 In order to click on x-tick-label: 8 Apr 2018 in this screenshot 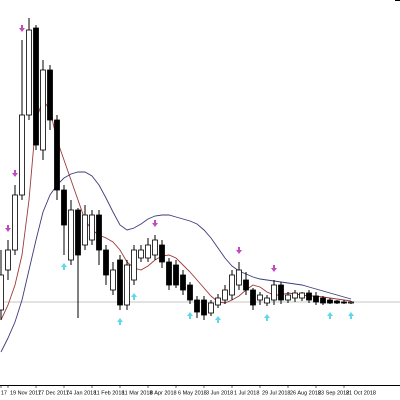, I will do `click(163, 393)`.